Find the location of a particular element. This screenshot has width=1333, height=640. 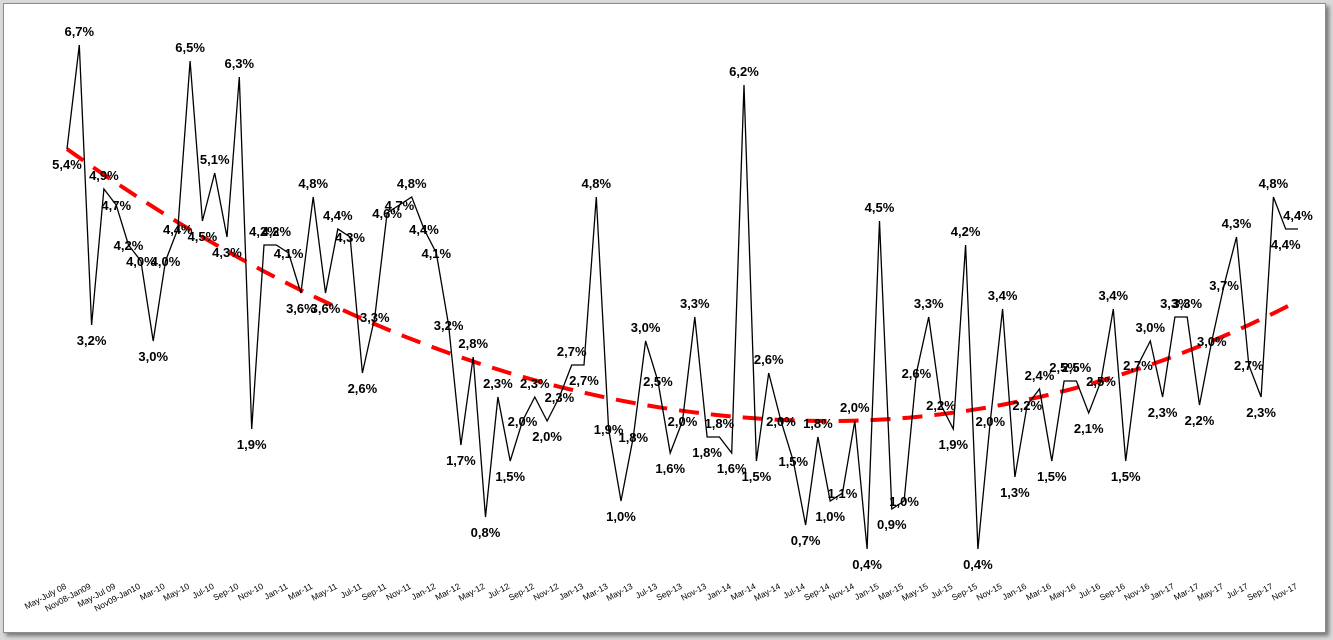

data-label: 2,4% is located at coordinates (1040, 375).